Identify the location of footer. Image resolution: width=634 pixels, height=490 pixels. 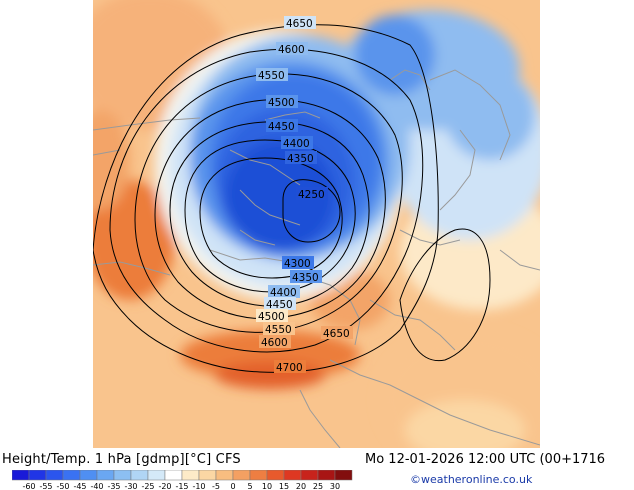
(317, 469).